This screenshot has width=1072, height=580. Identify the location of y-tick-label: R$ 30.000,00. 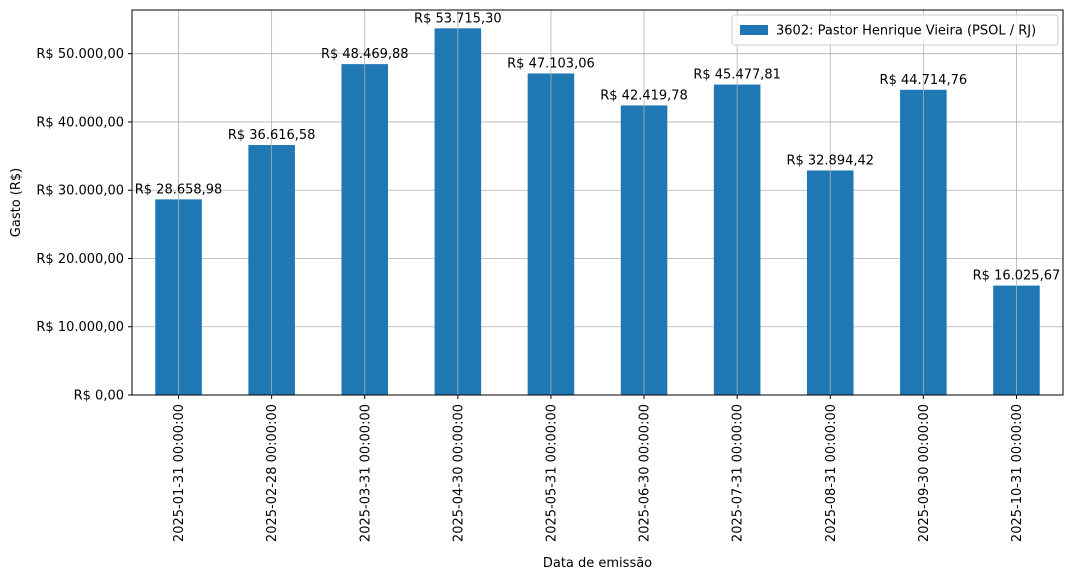
(80, 191).